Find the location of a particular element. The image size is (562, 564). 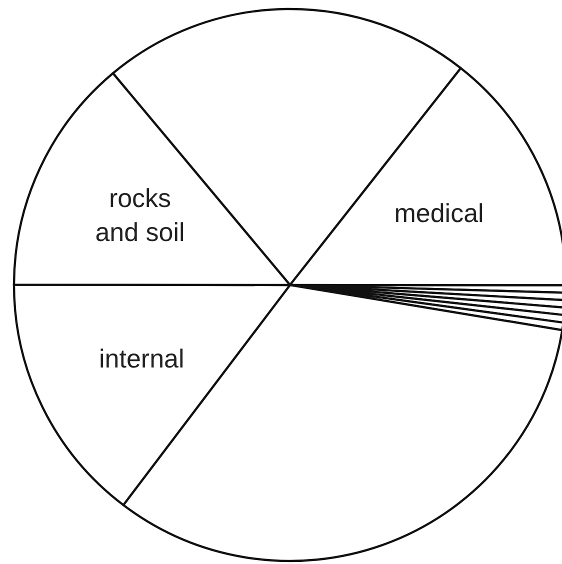

slice-label: internal is located at coordinates (141, 359).